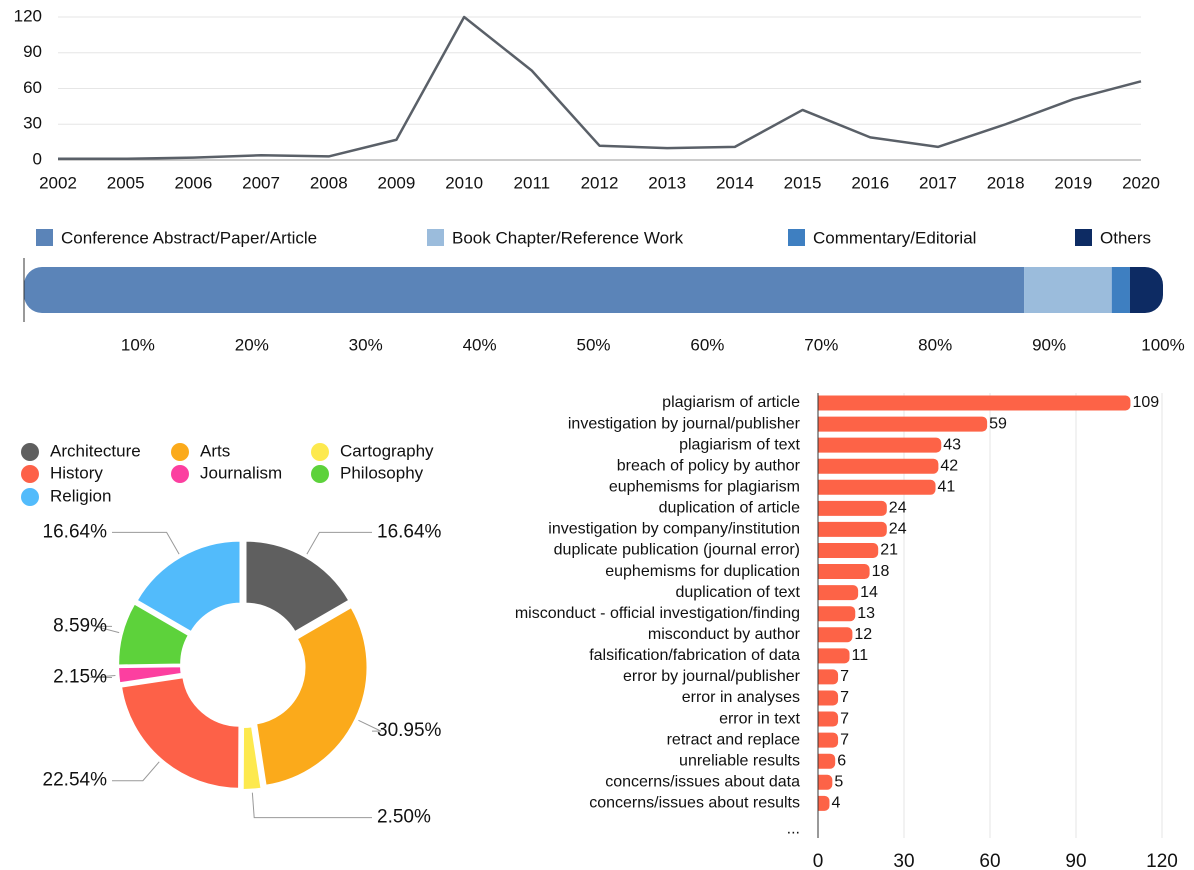  Describe the element at coordinates (464, 182) in the screenshot. I see `x-tick-label: 2010` at that location.